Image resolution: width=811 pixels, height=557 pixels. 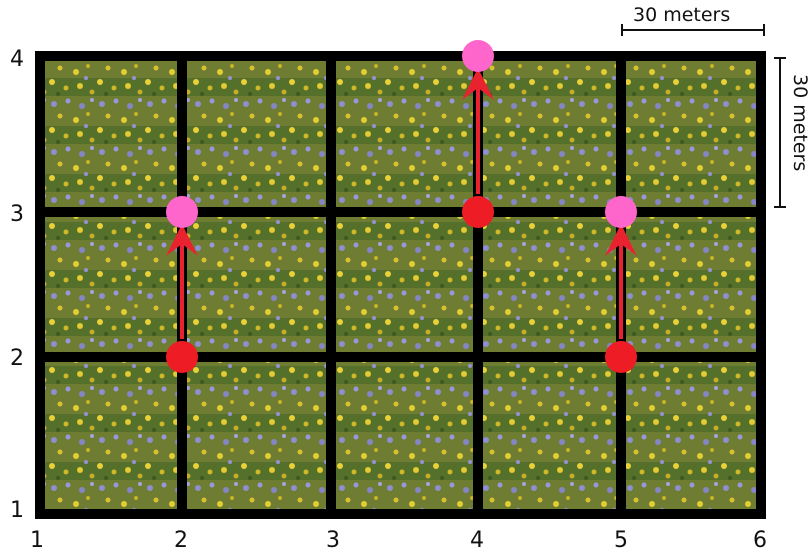 I want to click on x-tick-2: 2, so click(x=181, y=540).